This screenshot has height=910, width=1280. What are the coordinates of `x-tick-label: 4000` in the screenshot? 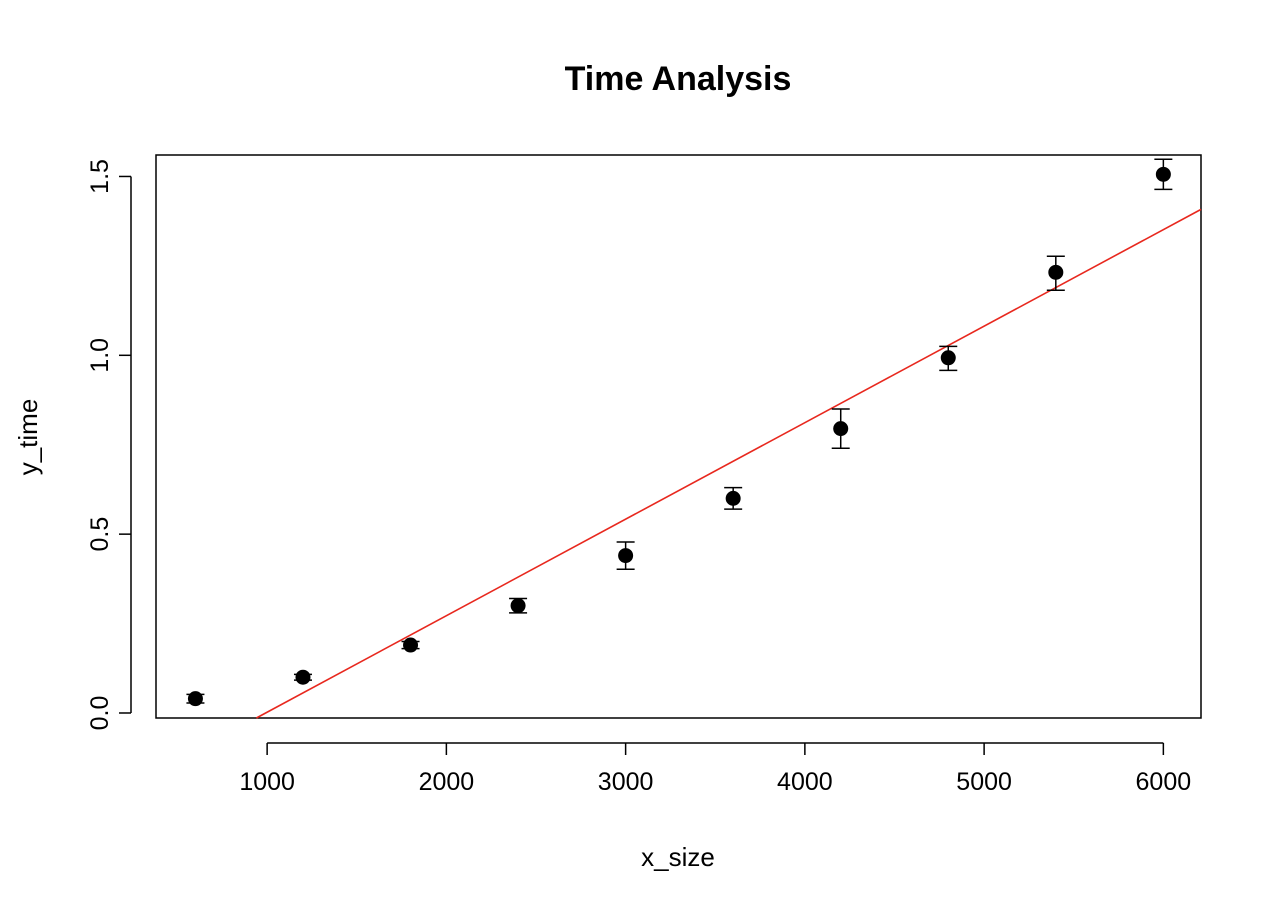 It's located at (805, 782).